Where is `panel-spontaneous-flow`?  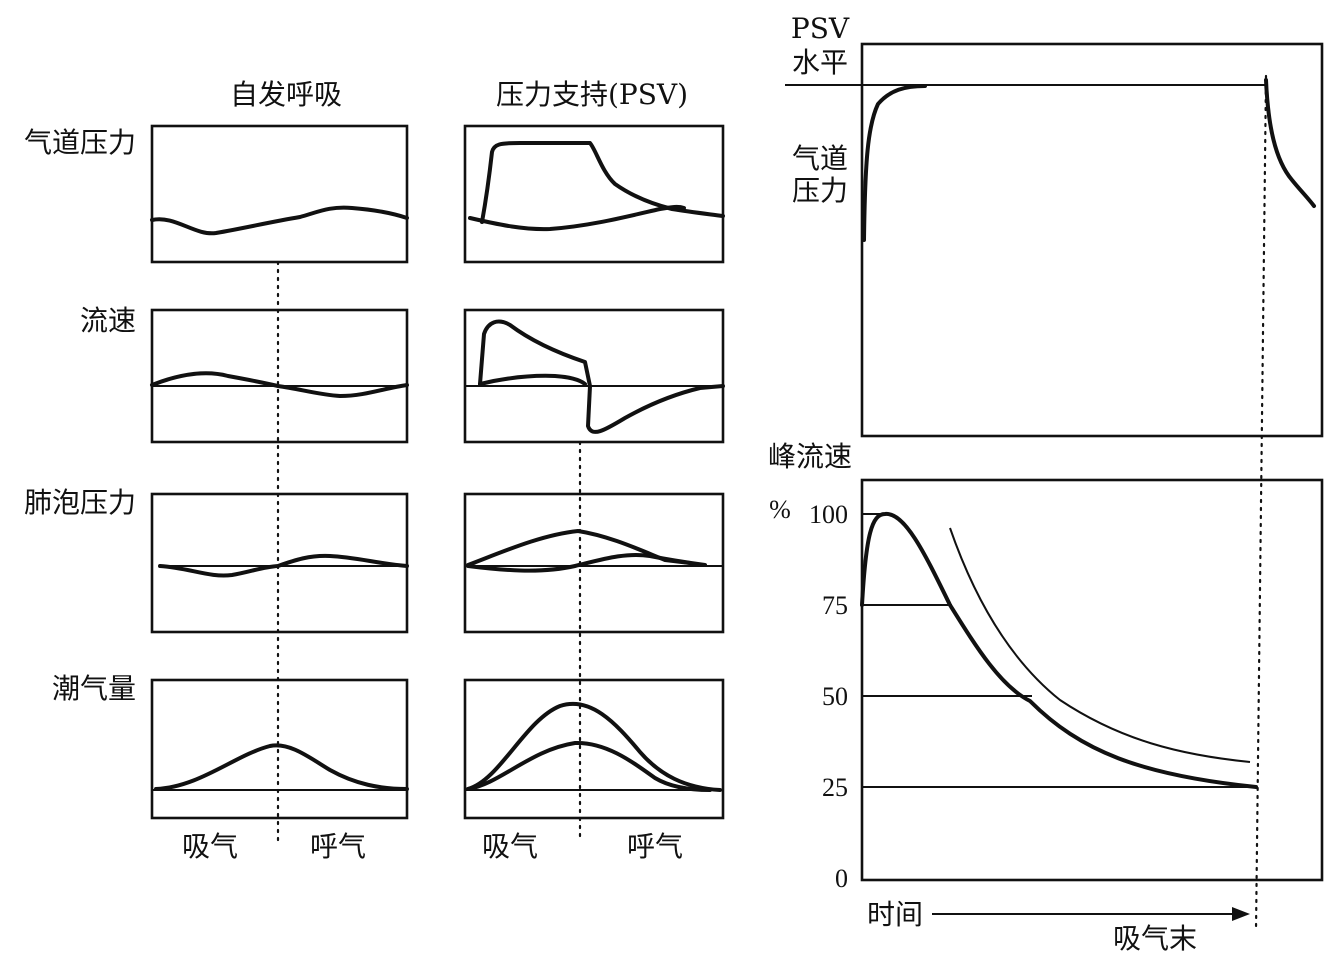
panel-spontaneous-flow is located at coordinates (279, 376).